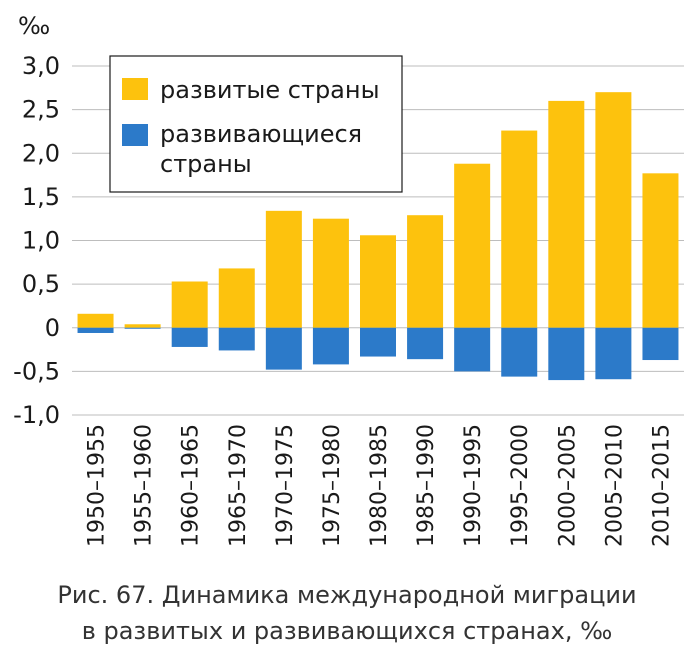 The height and width of the screenshot is (662, 694). I want to click on y-tick-label: -0,5, so click(36, 371).